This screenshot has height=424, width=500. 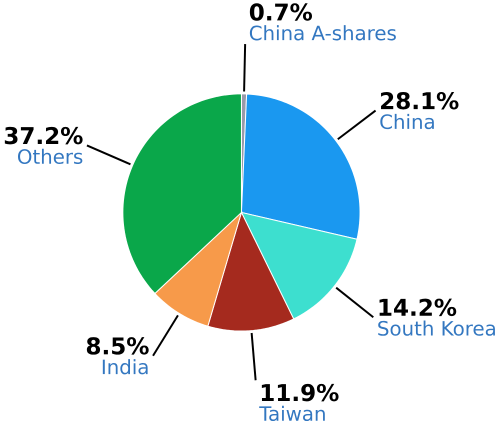 What do you see at coordinates (292, 413) in the screenshot?
I see `slice-label: Taiwan` at bounding box center [292, 413].